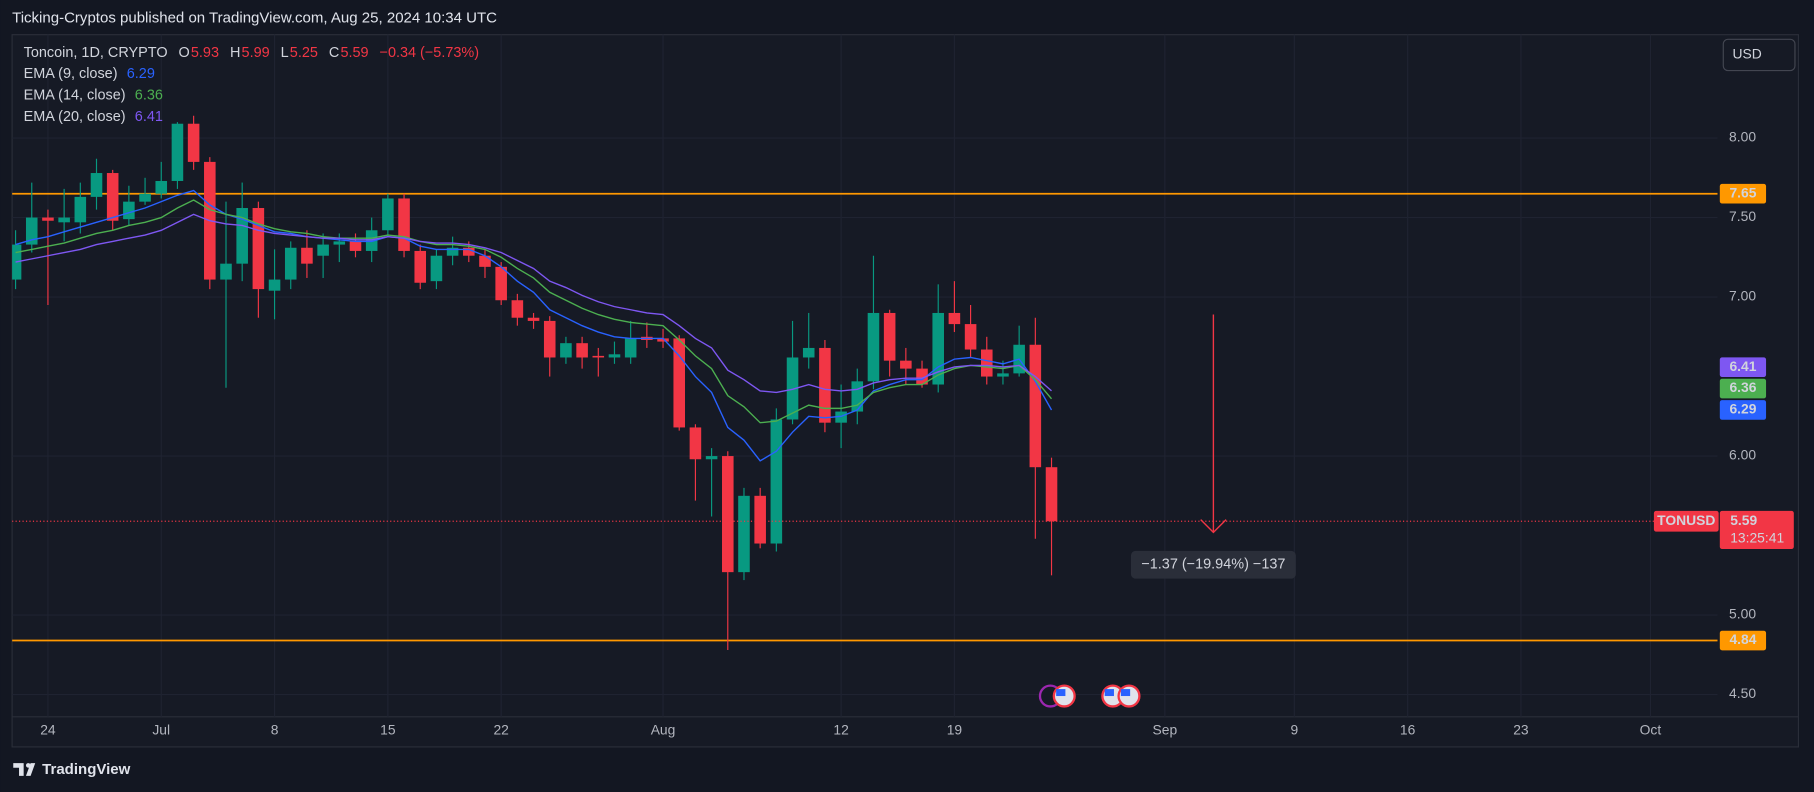 This screenshot has height=792, width=1814. Describe the element at coordinates (501, 729) in the screenshot. I see `x-tick-label: 22` at that location.